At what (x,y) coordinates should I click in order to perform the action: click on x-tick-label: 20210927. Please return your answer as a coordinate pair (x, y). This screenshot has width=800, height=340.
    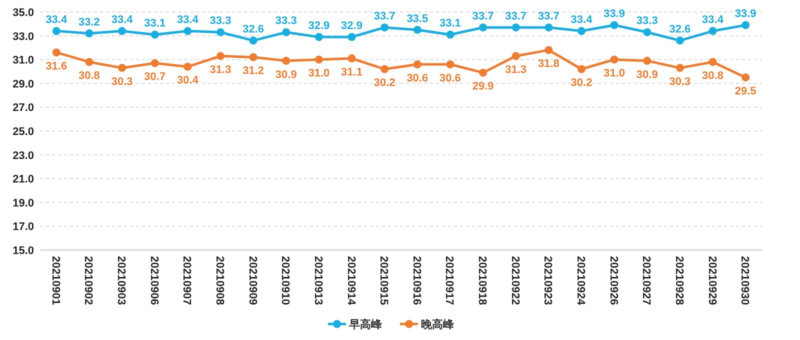
    Looking at the image, I should click on (646, 280).